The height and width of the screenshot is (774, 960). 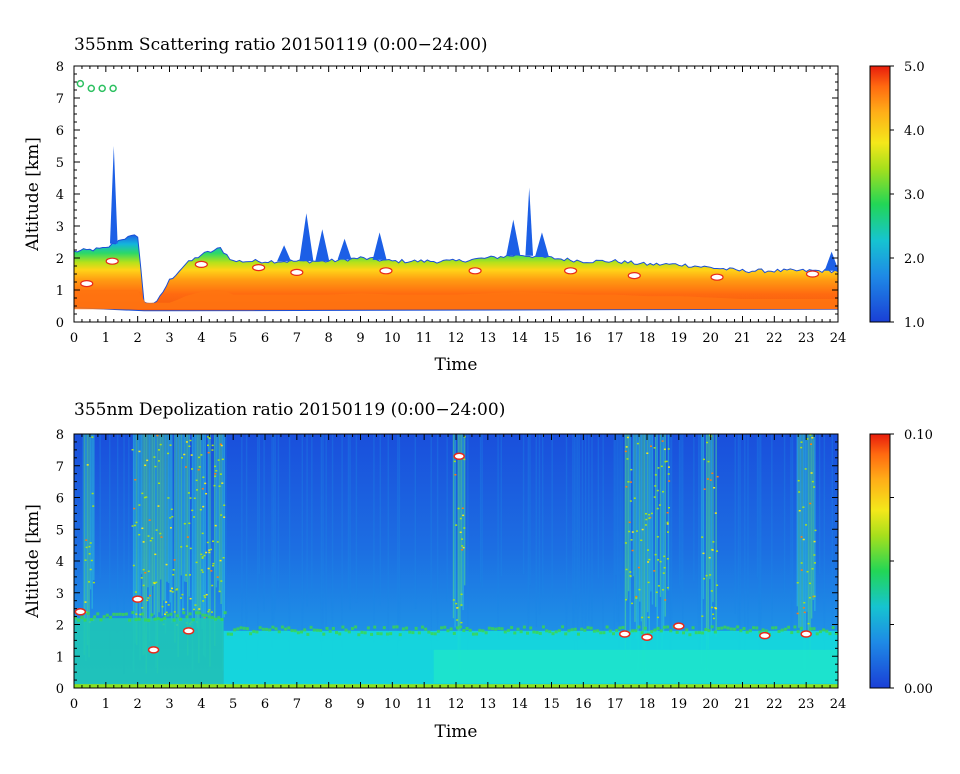 What do you see at coordinates (60, 657) in the screenshot?
I see `y-tick-label: 1` at bounding box center [60, 657].